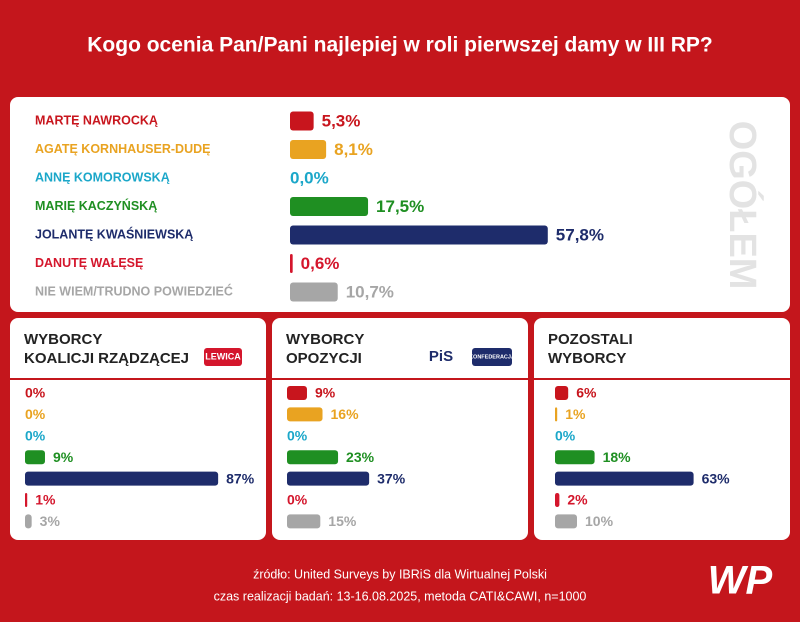 The width and height of the screenshot is (800, 622). I want to click on logo: KONFEDERACJA, so click(492, 357).